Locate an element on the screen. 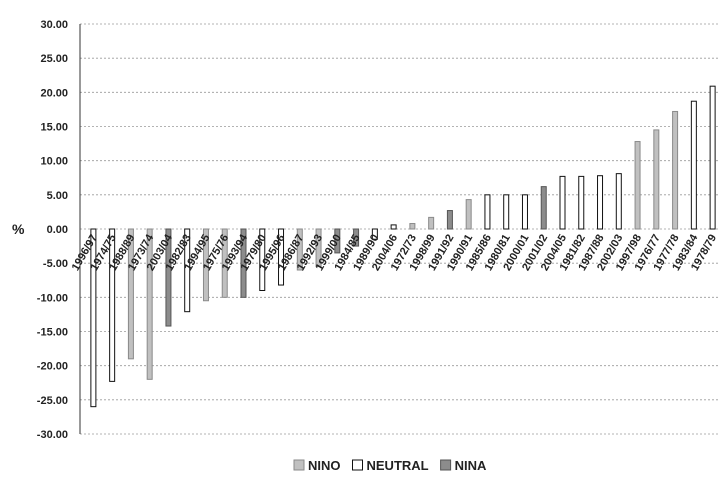 The height and width of the screenshot is (481, 728). y-tick-label: -20.00 is located at coordinates (52, 367).